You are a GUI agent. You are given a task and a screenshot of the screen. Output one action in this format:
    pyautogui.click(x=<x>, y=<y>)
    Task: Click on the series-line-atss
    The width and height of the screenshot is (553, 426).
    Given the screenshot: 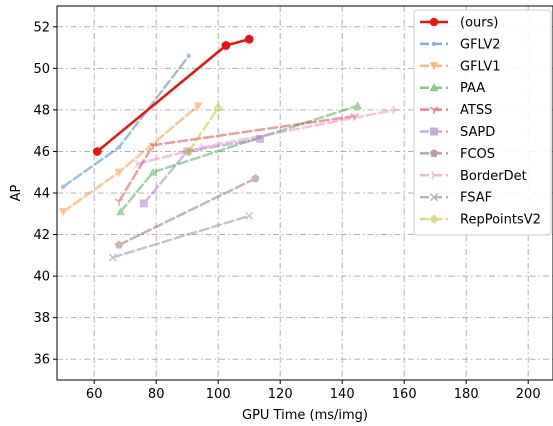 What is the action you would take?
    pyautogui.click(x=236, y=158)
    